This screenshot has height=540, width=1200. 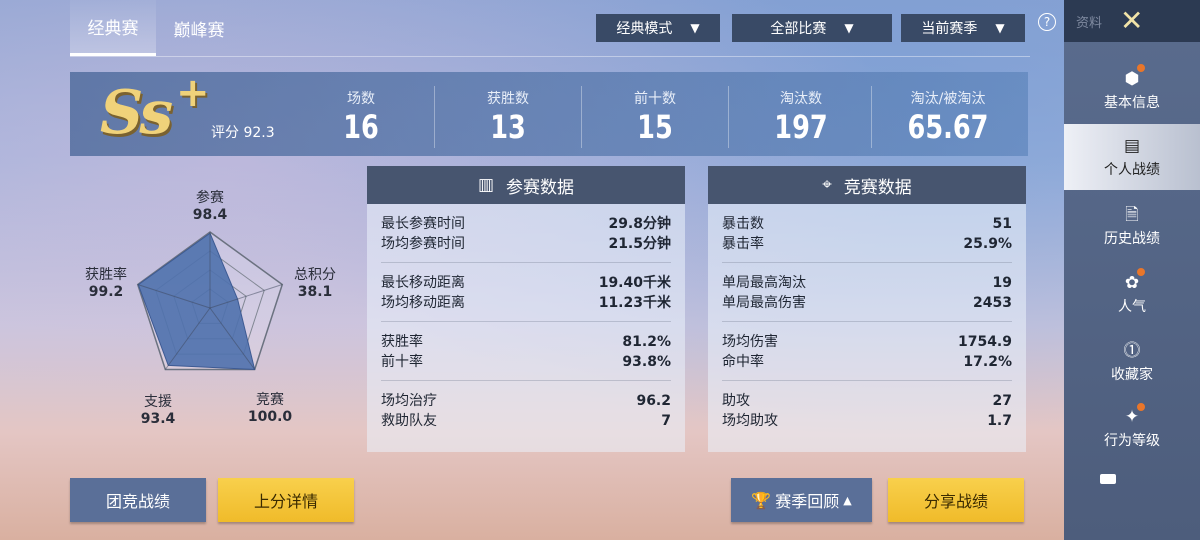 I want to click on stat-group: 获胜率 81.2% 前十率 93.8%, so click(x=526, y=351).